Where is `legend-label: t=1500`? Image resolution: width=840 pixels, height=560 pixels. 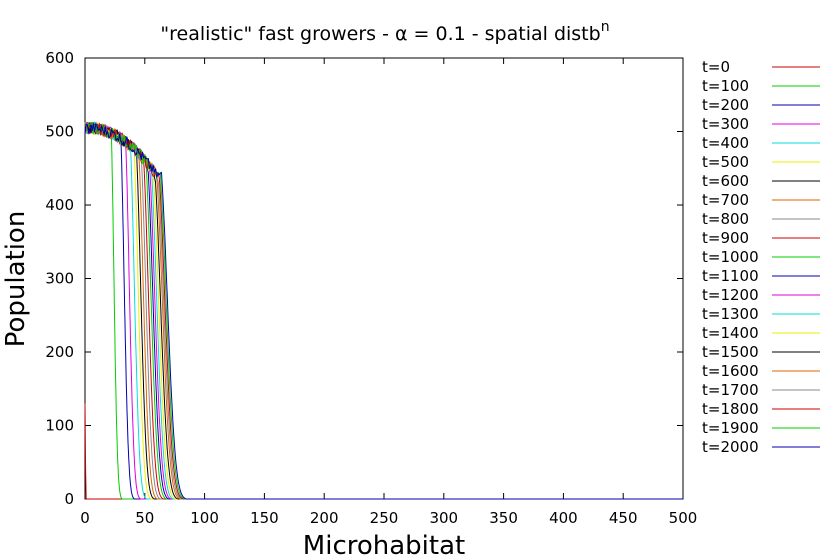
legend-label: t=1500 is located at coordinates (730, 352).